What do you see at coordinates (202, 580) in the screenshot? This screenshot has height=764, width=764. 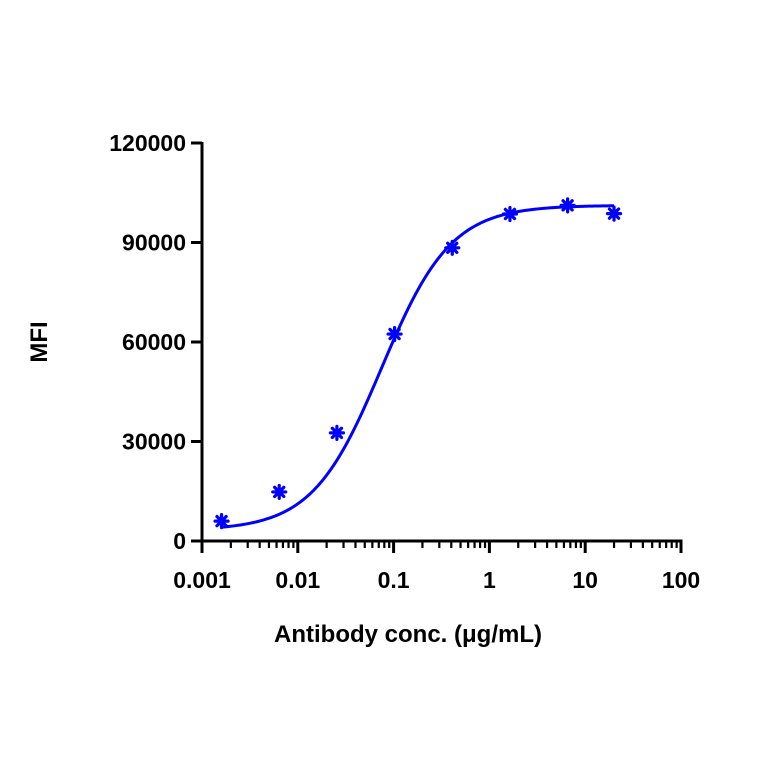 I see `x-tick-label: 0.001` at bounding box center [202, 580].